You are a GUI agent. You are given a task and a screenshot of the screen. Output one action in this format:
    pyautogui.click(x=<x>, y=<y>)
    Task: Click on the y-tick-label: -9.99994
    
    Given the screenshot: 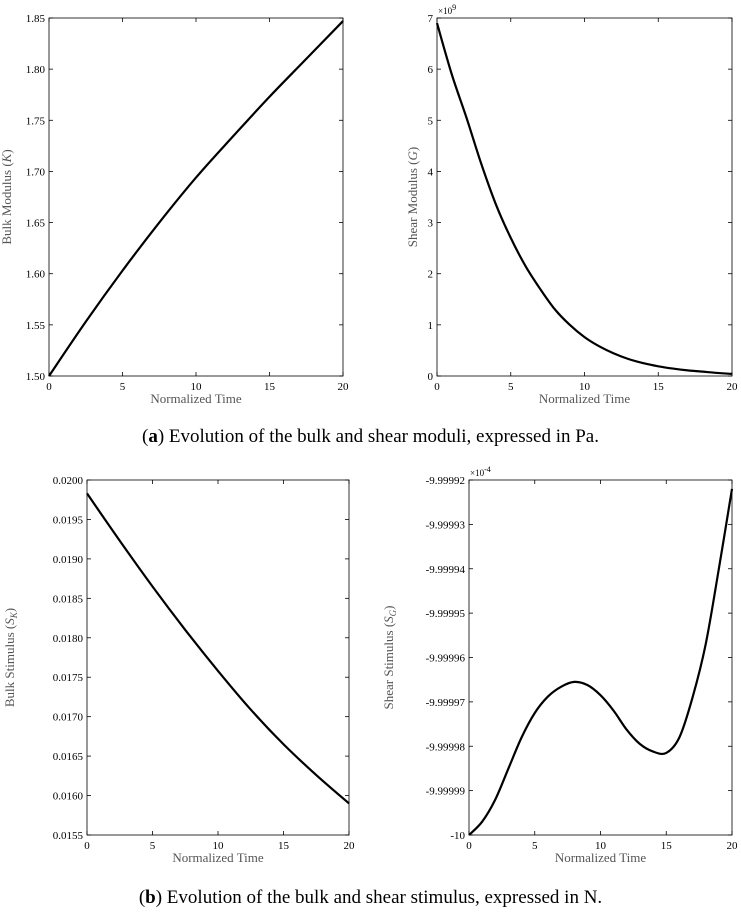 What is the action you would take?
    pyautogui.click(x=446, y=570)
    